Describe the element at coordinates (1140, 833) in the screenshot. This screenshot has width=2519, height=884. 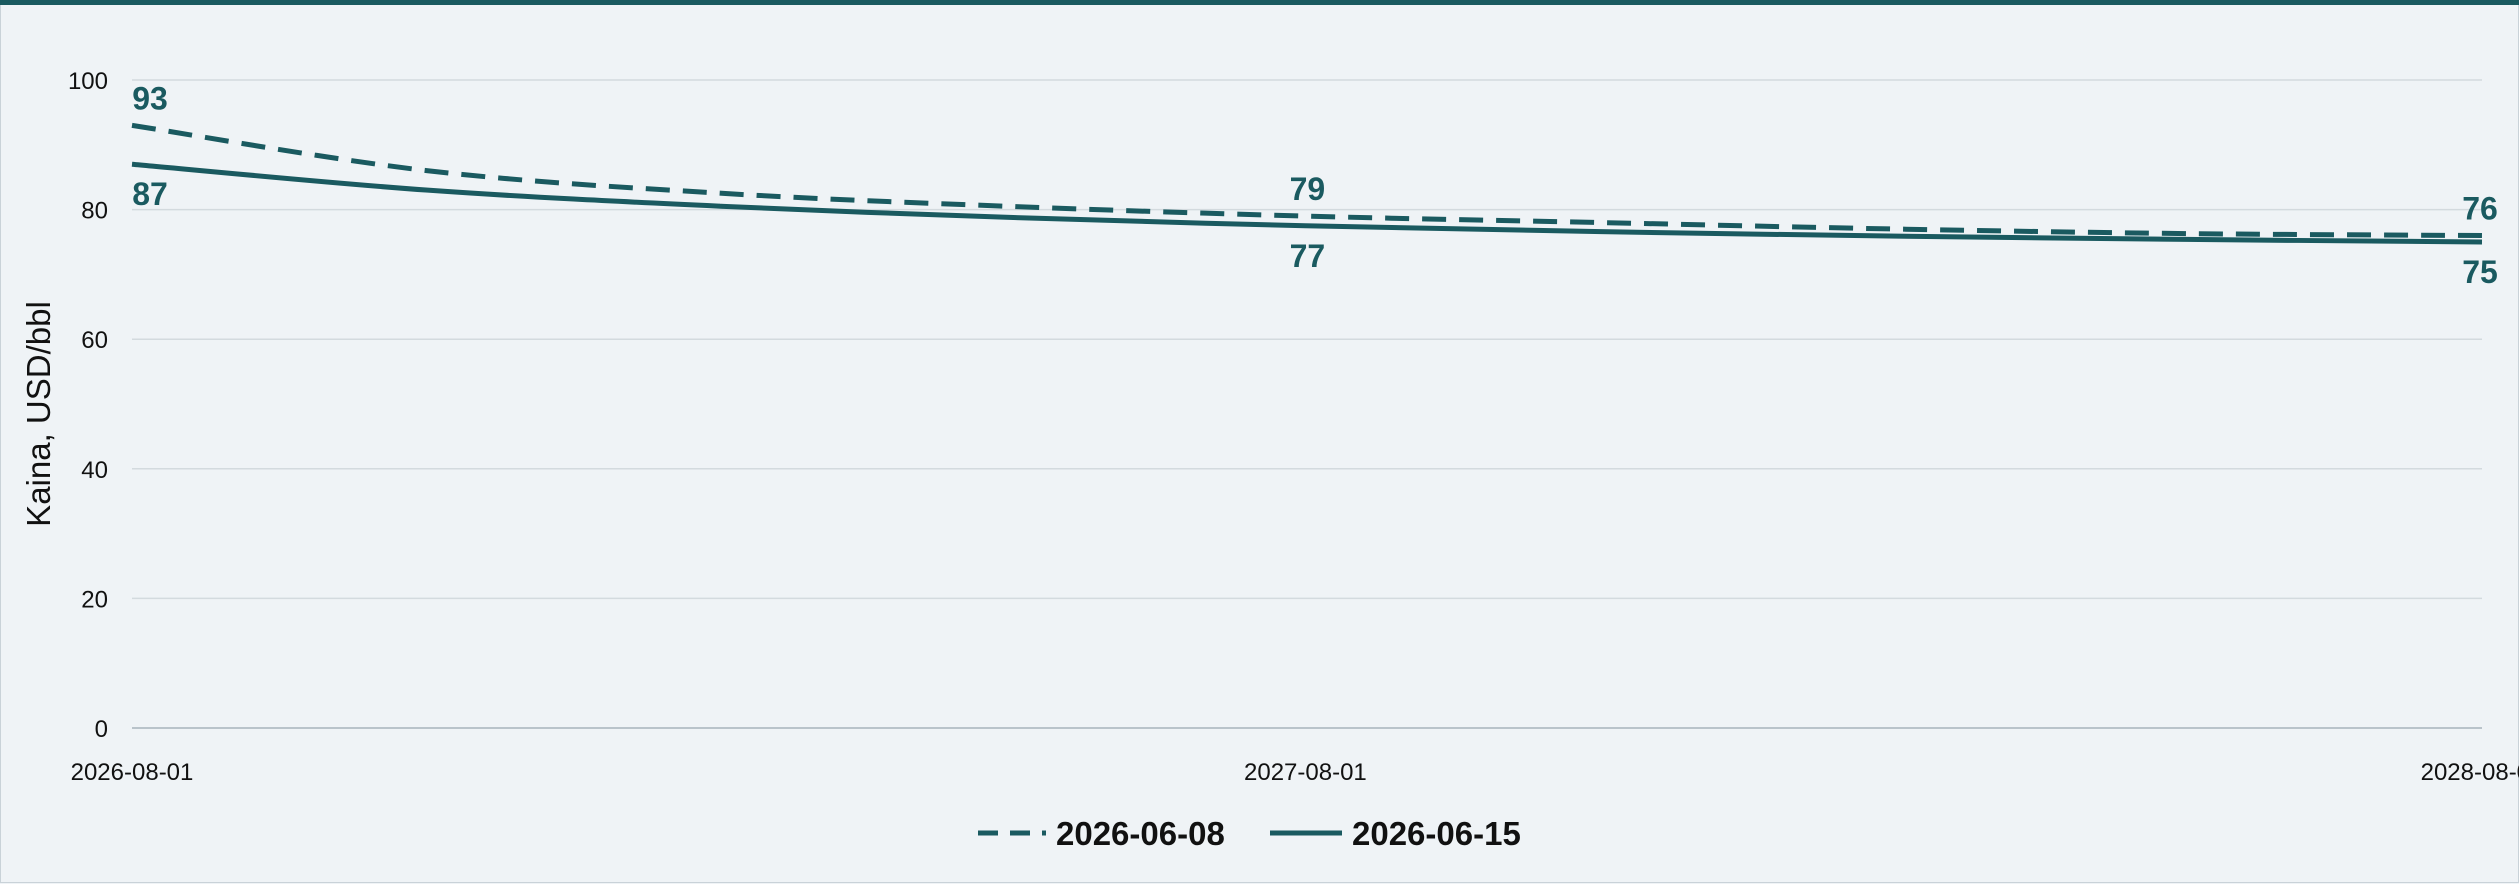
I see `legend-label: 2026-06-08` at that location.